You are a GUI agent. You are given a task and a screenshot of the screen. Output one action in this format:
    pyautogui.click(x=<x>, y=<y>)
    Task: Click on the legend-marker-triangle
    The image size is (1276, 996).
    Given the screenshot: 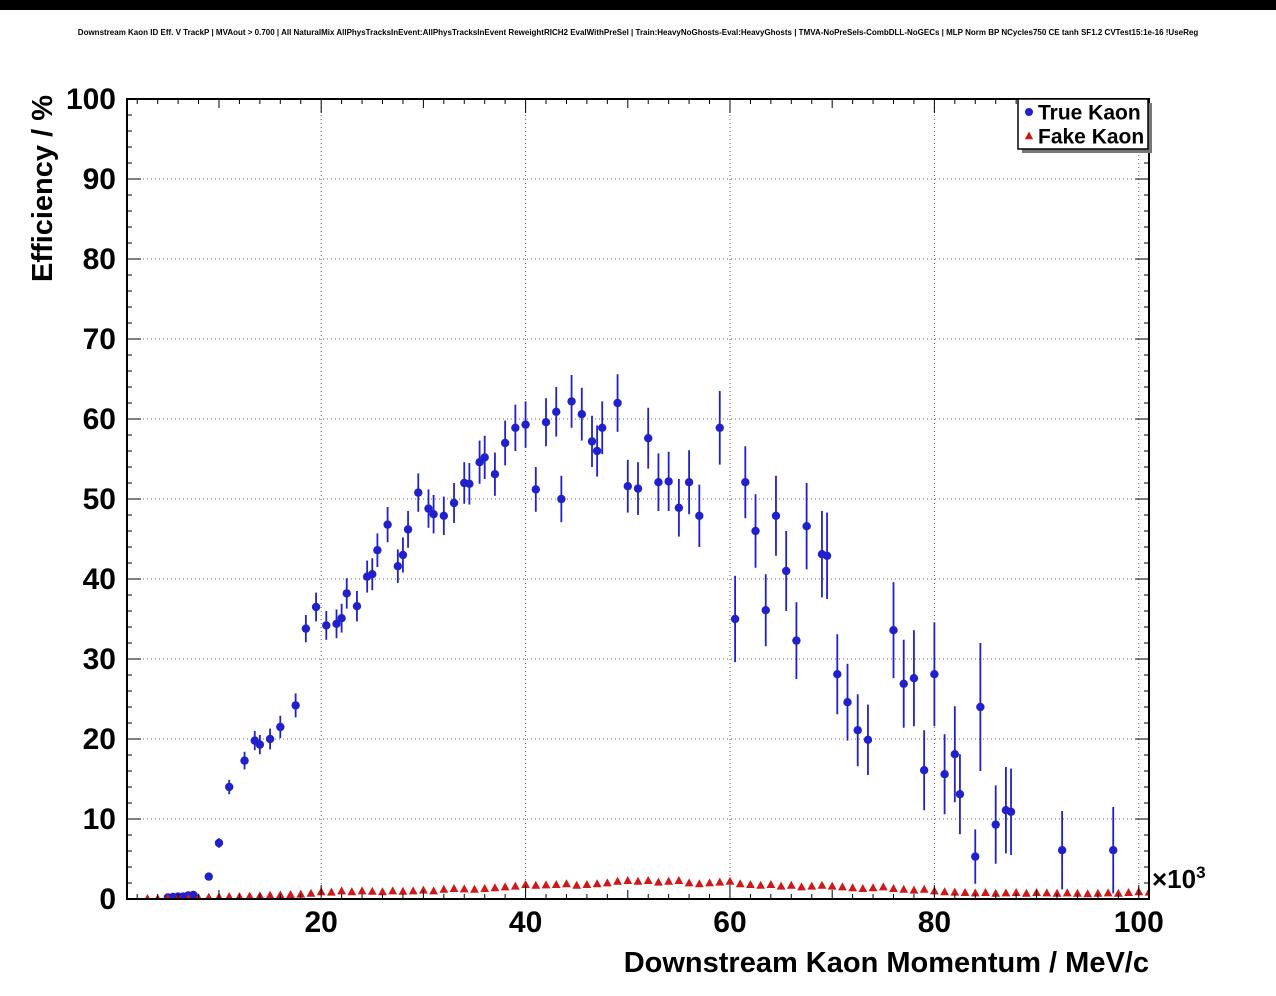 What is the action you would take?
    pyautogui.click(x=1029, y=135)
    